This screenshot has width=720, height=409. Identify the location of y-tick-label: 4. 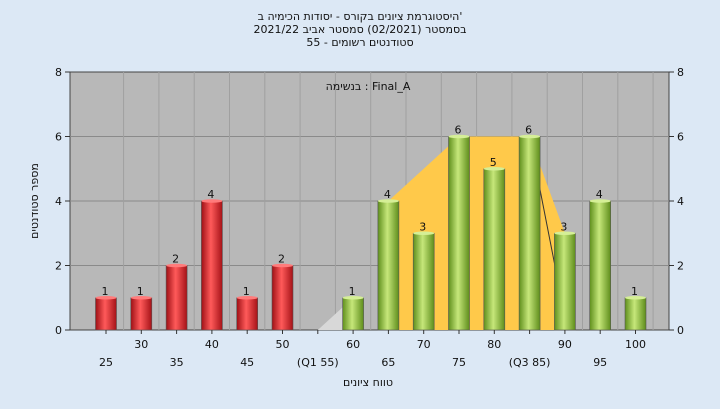
(58, 201).